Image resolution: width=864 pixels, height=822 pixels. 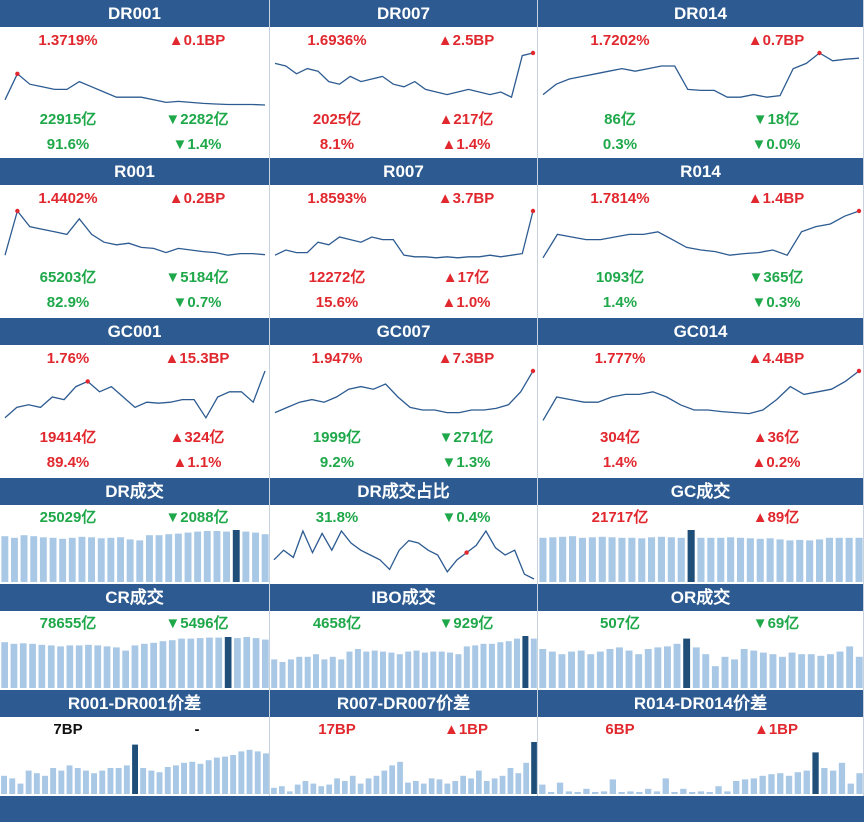 I want to click on volume-change: ▼365亿, so click(x=776, y=277).